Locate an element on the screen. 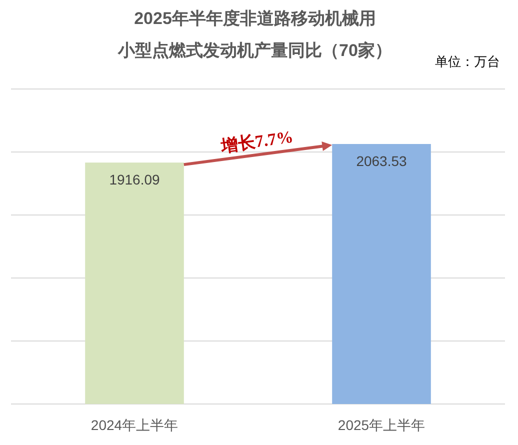 Image resolution: width=518 pixels, height=445 pixels. x-tick-label: 2025年上半年 is located at coordinates (382, 425).